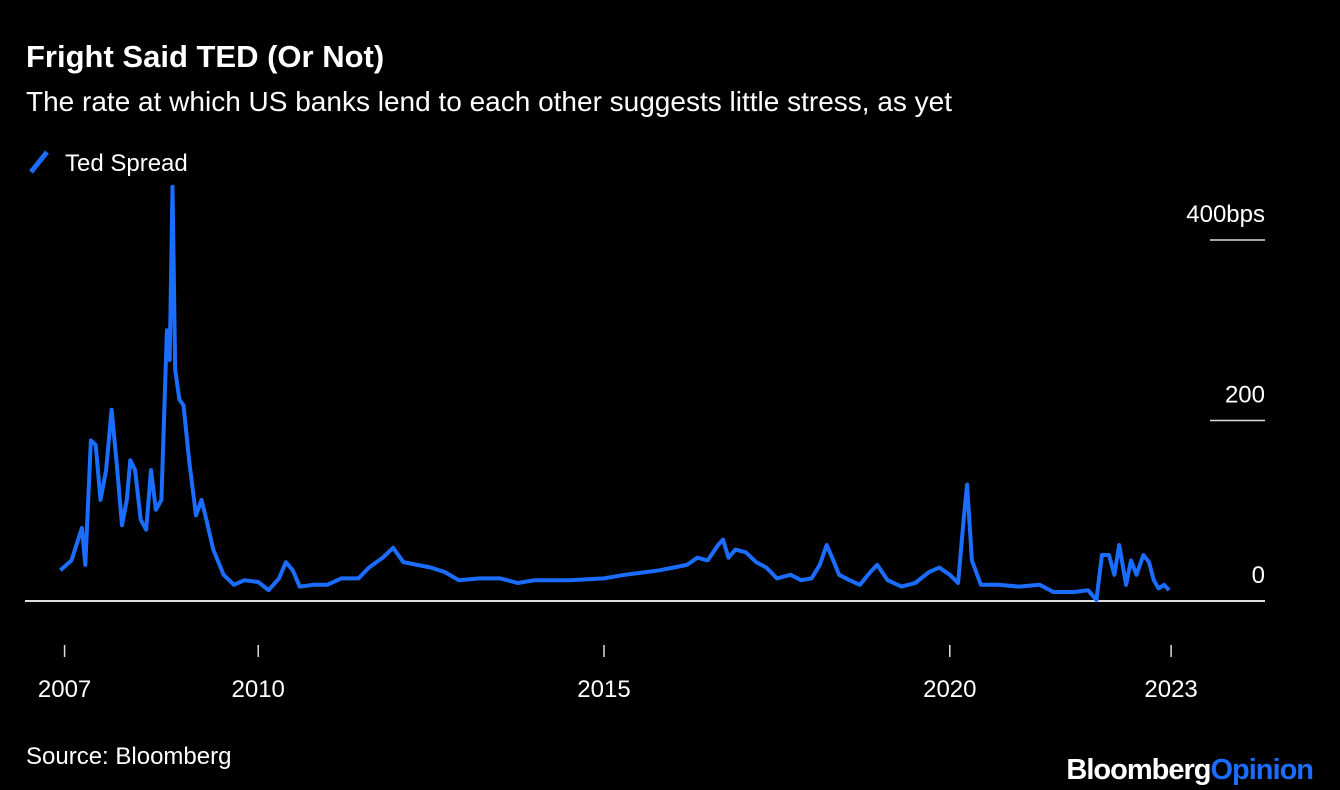  Describe the element at coordinates (1258, 575) in the screenshot. I see `y-tick-label: 0` at that location.